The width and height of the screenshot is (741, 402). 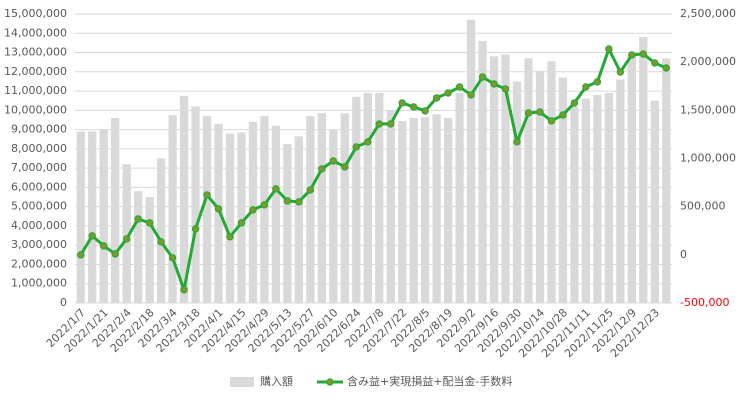 I want to click on y-tick-label: 7,000,000, so click(x=39, y=167).